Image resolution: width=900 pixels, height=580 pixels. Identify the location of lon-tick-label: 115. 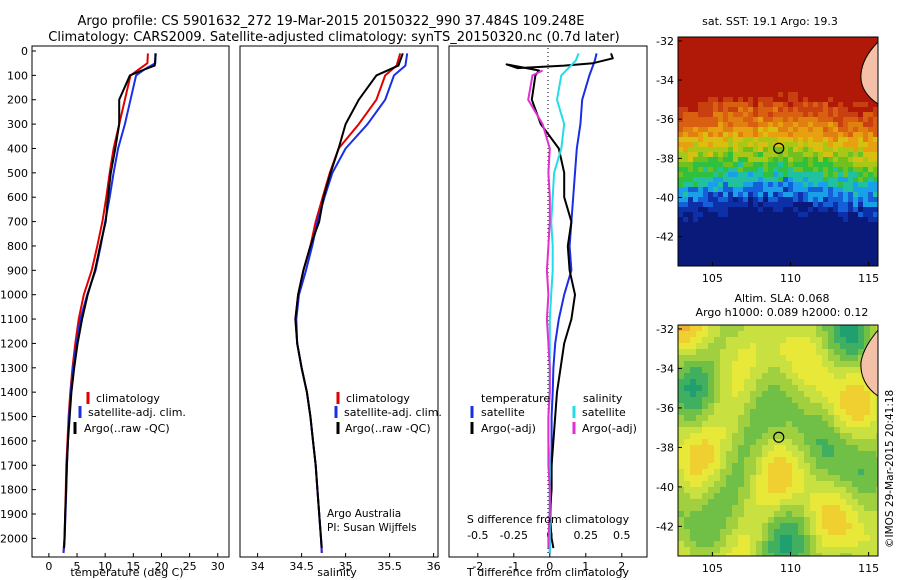
(868, 278).